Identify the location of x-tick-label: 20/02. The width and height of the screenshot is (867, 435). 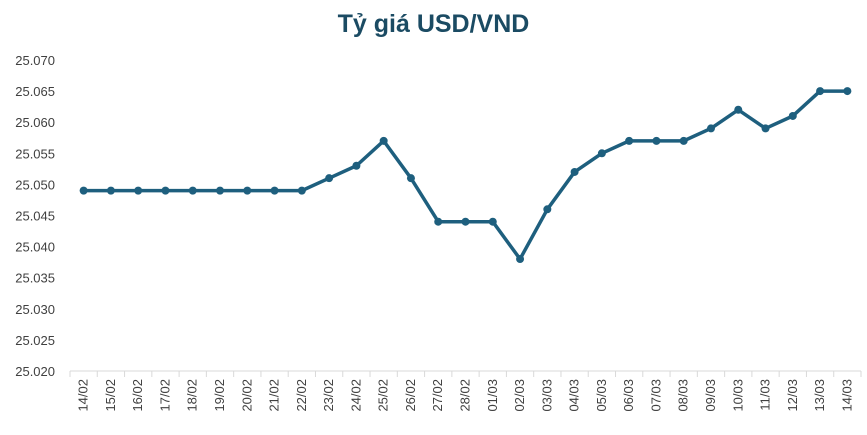
(246, 395).